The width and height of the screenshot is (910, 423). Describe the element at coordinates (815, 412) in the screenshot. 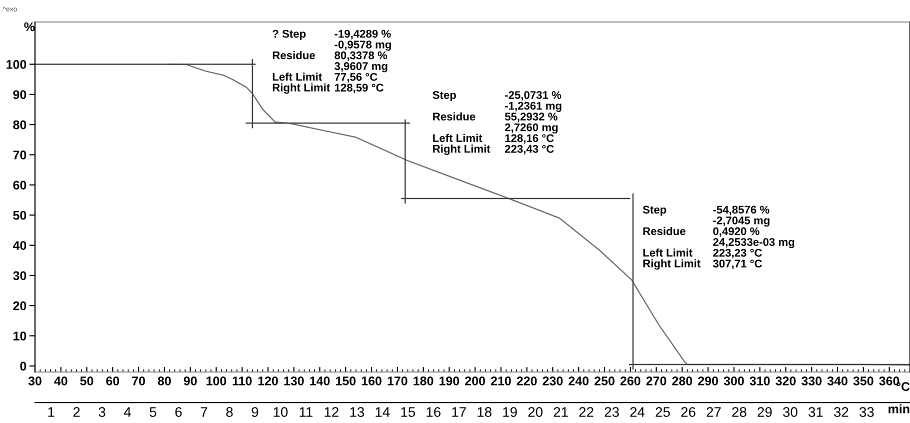

I see `x2-tick-label: 31` at that location.